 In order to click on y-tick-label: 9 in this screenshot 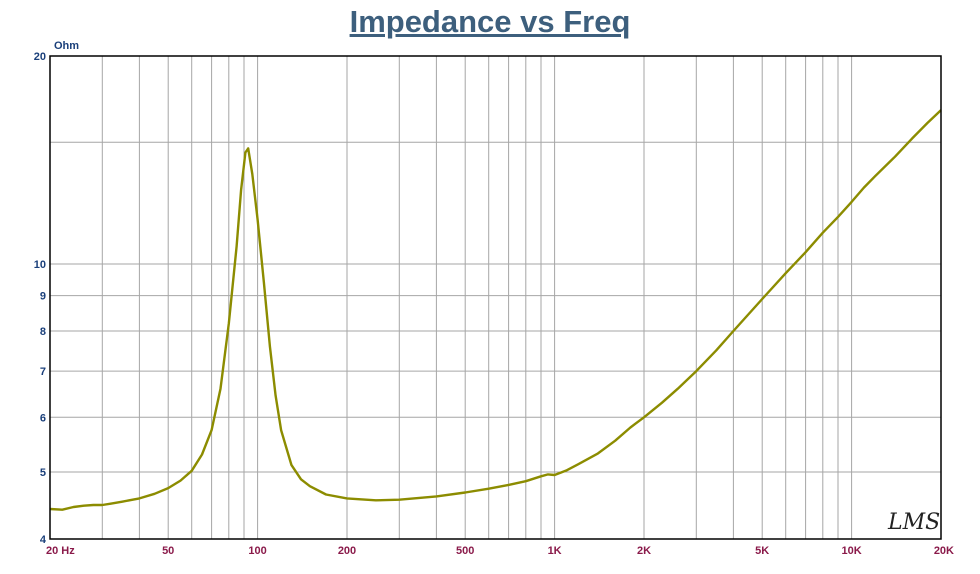, I will do `click(43, 297)`.